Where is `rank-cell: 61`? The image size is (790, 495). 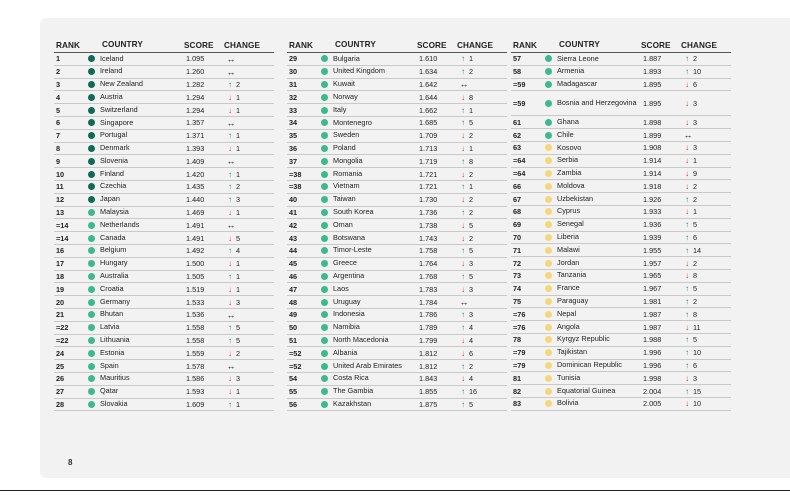 rank-cell: 61 is located at coordinates (517, 122).